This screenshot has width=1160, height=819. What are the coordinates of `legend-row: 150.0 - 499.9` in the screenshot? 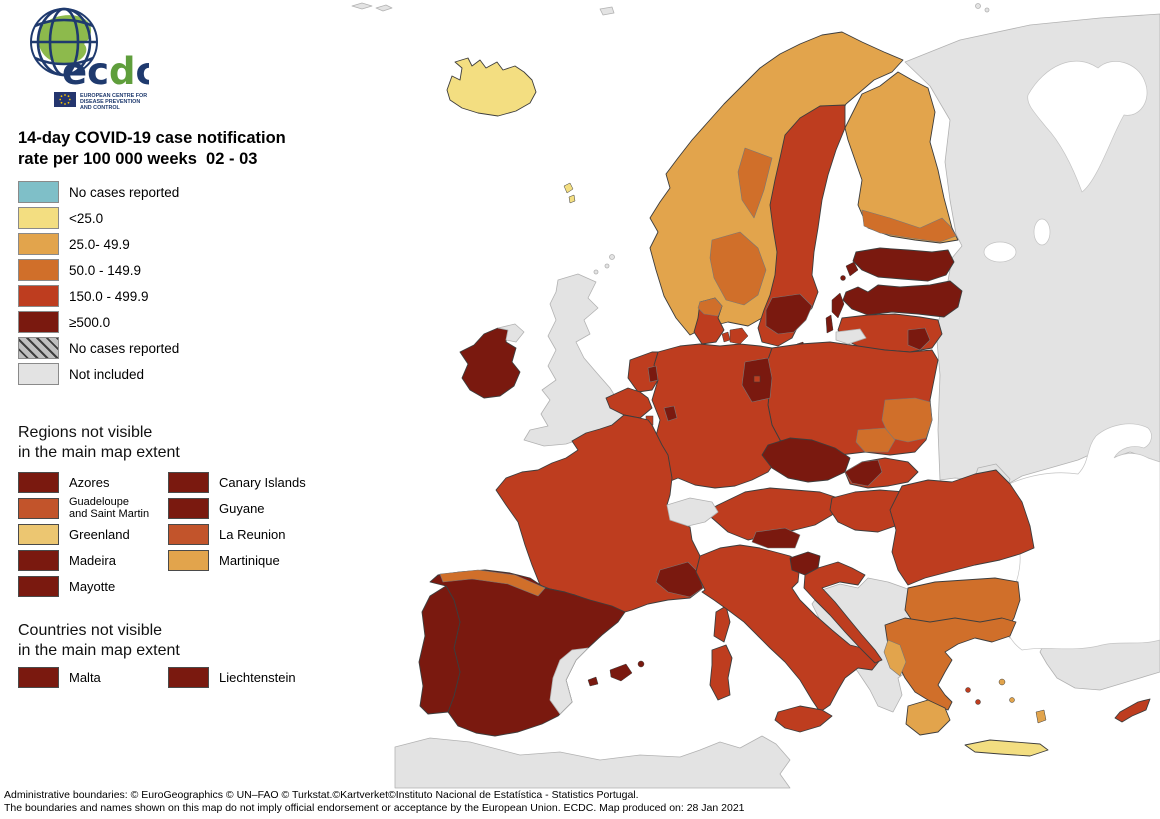 It's located at (98, 296).